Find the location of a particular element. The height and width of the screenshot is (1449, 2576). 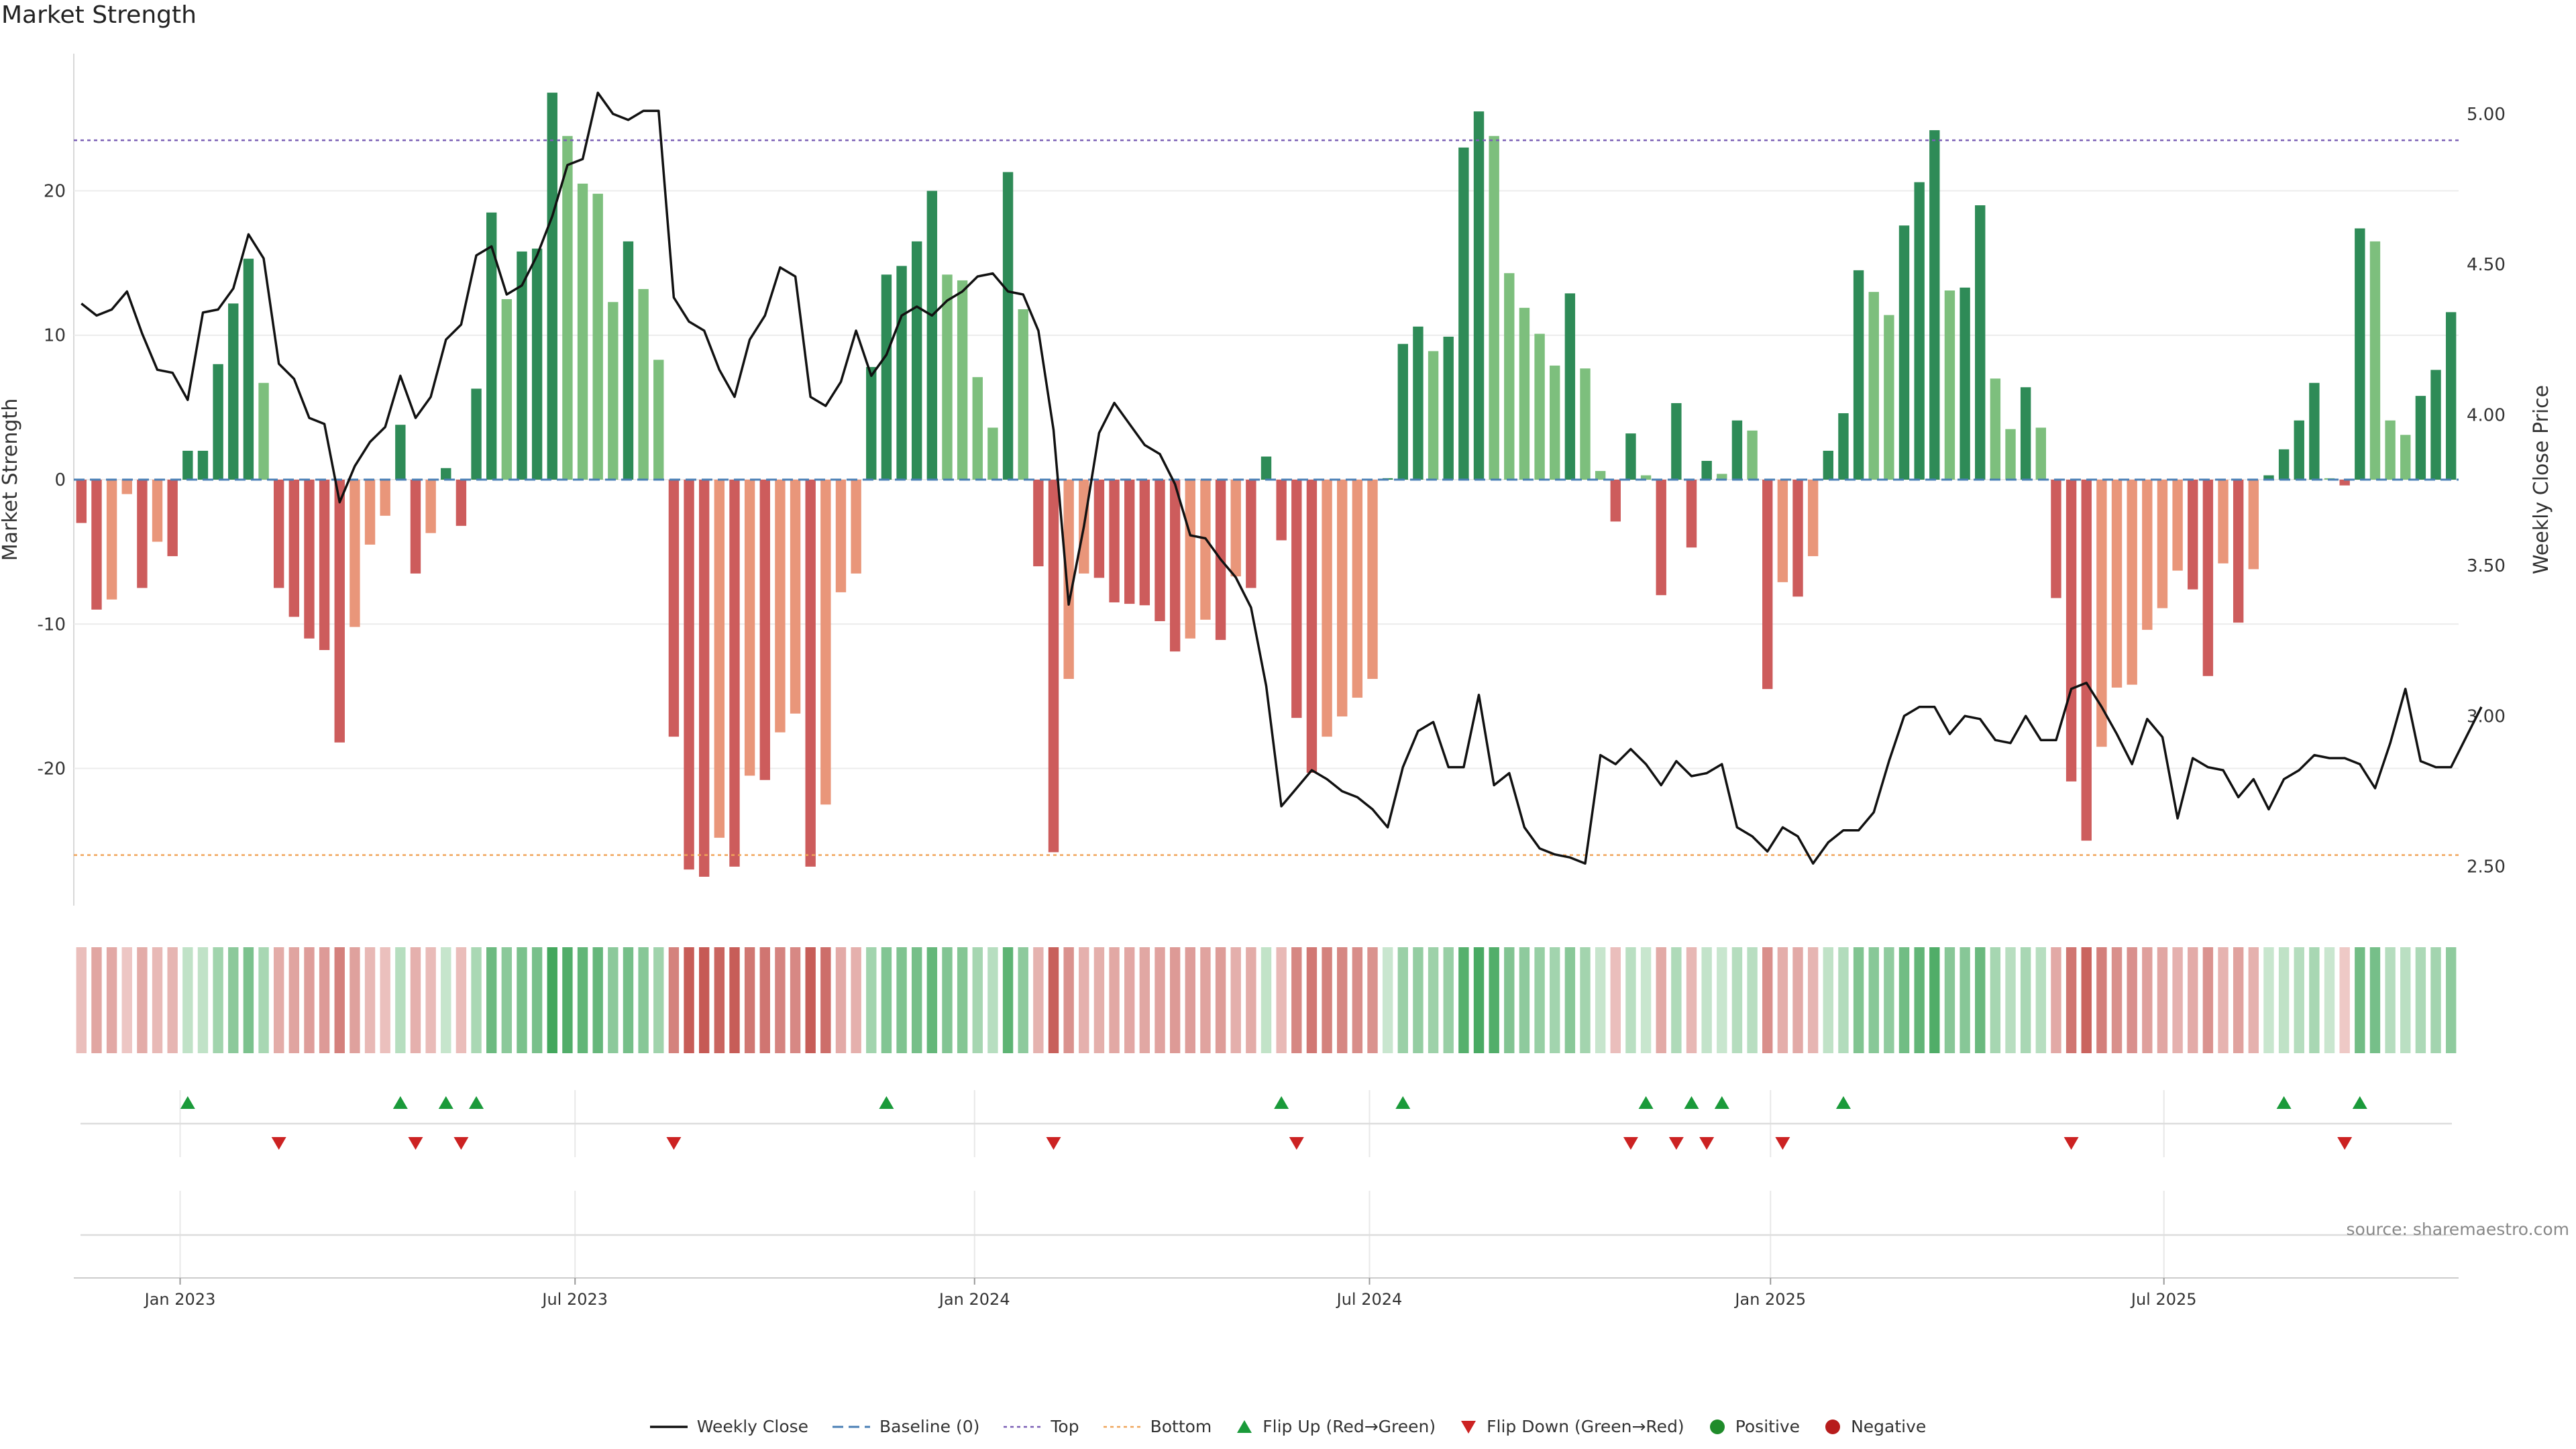

y-tick-label: -20 is located at coordinates (52, 769).